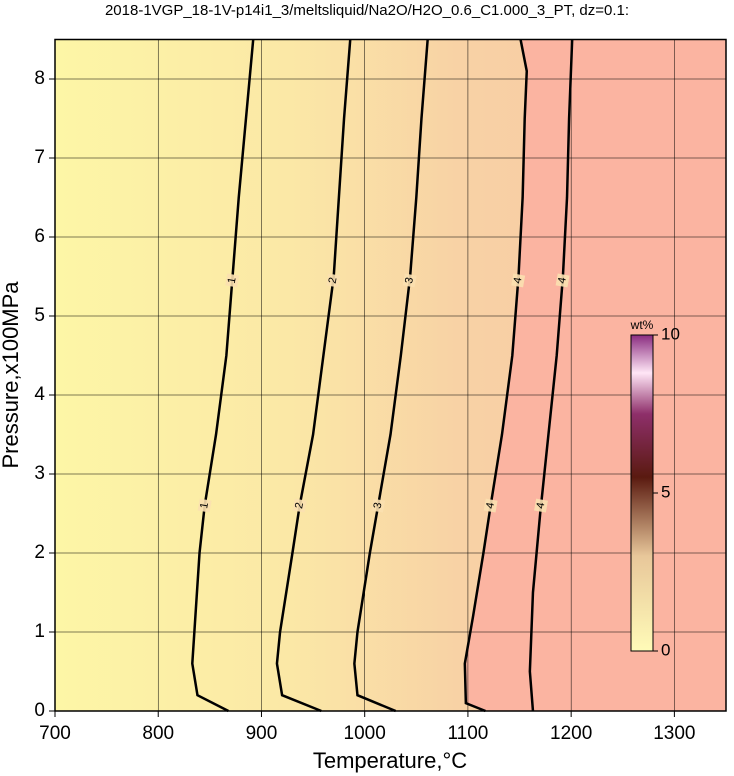  What do you see at coordinates (390, 760) in the screenshot?
I see `x-axis-label: Temperature,°C` at bounding box center [390, 760].